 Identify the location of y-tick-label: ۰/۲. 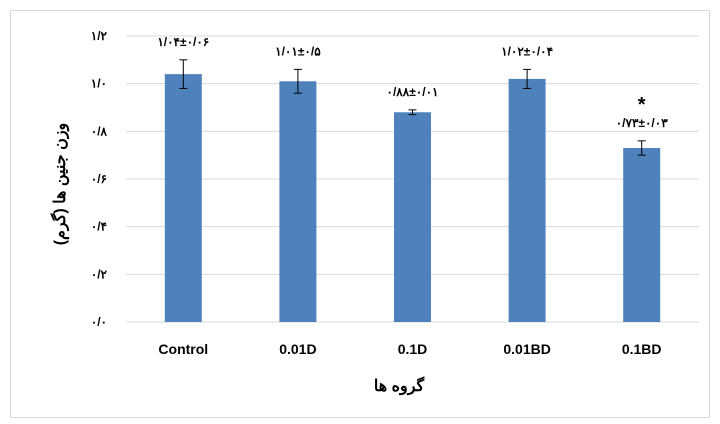
(99, 274).